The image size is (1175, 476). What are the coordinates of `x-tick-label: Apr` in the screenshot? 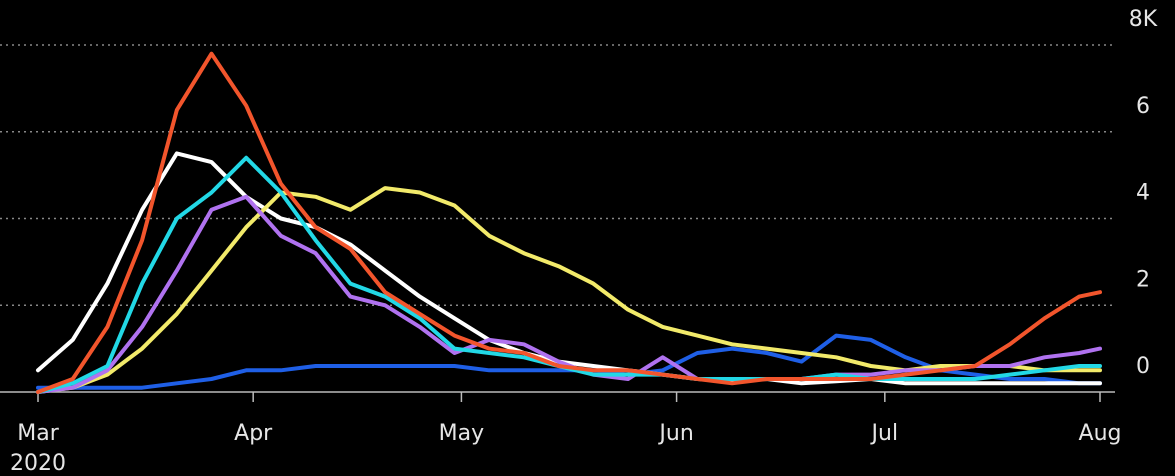 It's located at (253, 433).